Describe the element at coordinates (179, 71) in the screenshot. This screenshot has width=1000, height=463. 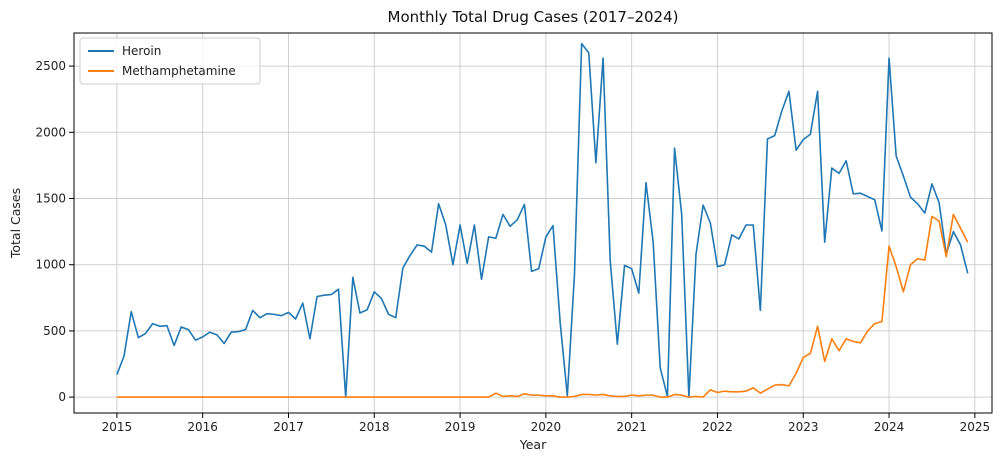
I see `legend-label-methamphetamine: Methamphetamine` at that location.